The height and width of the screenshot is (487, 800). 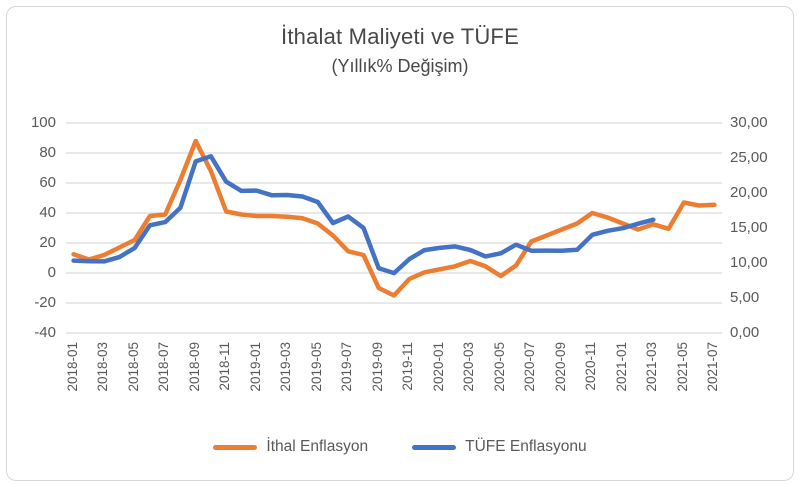 What do you see at coordinates (749, 227) in the screenshot?
I see `y-axis-right-tick-label: 15,00` at bounding box center [749, 227].